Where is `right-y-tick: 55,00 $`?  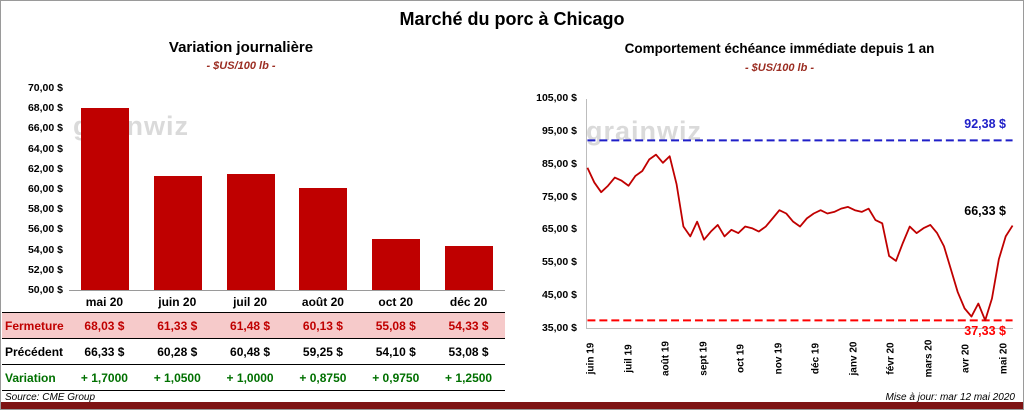 right-y-tick: 55,00 $ is located at coordinates (559, 262).